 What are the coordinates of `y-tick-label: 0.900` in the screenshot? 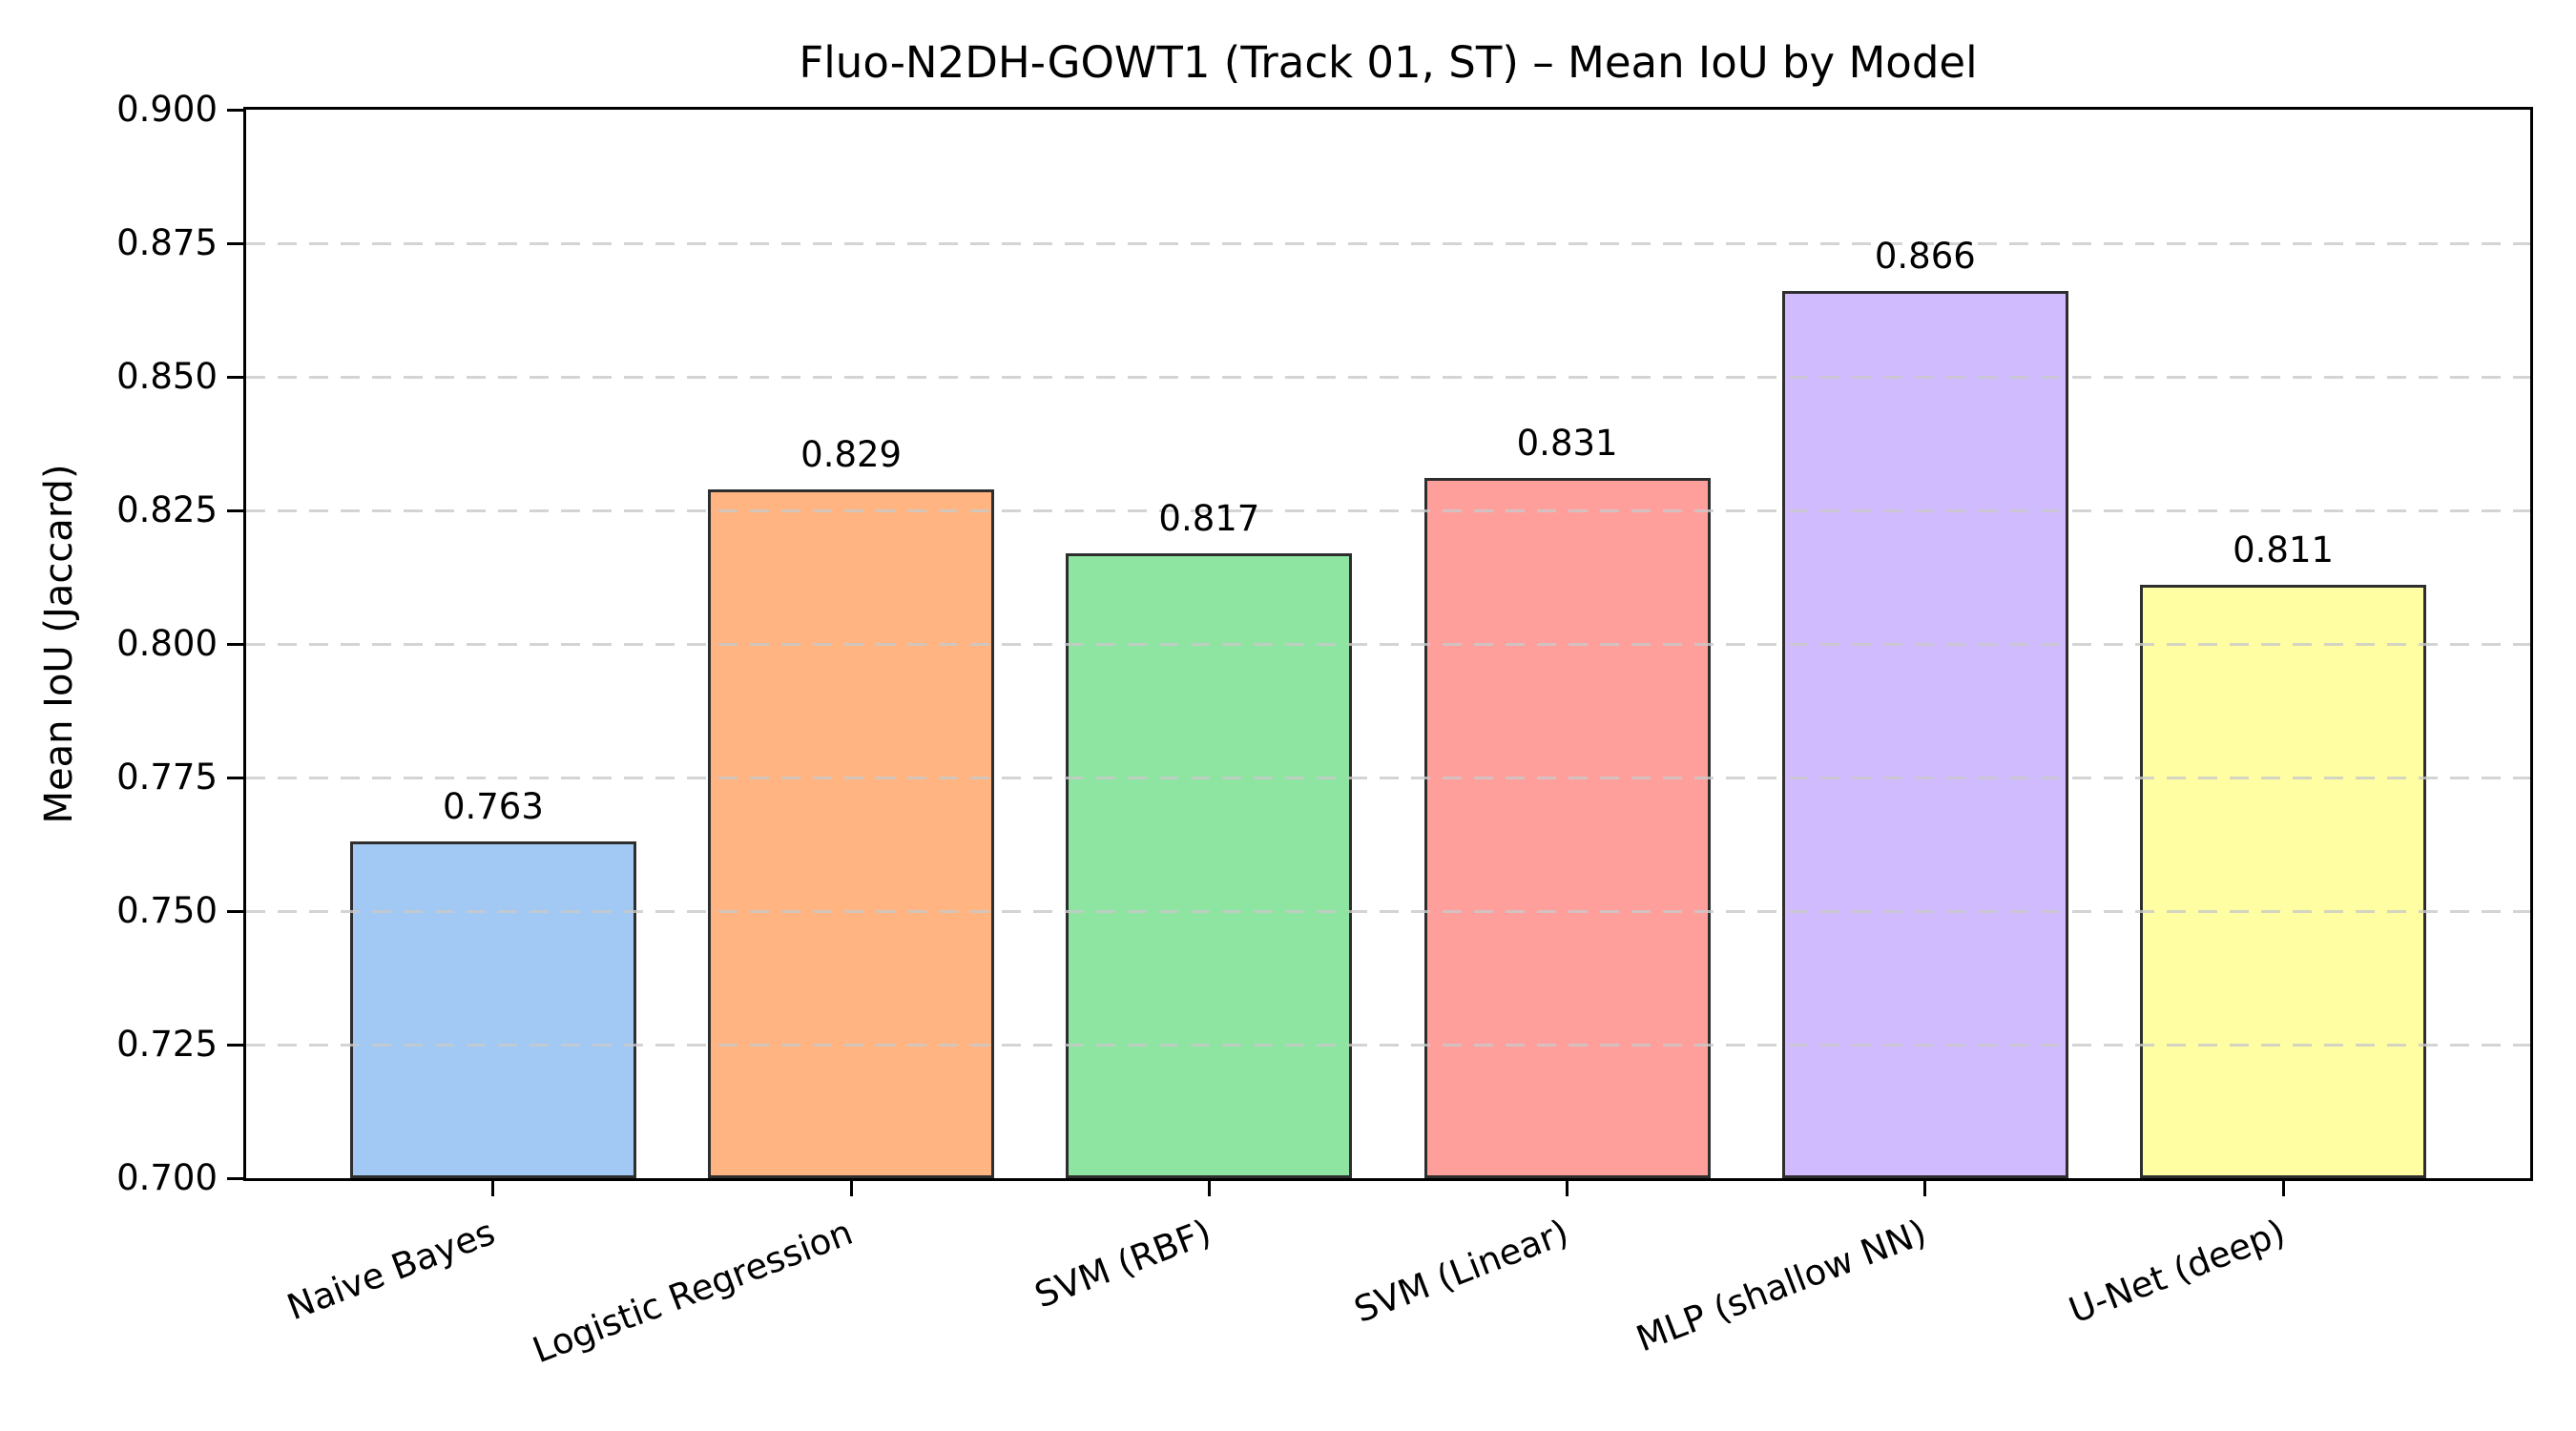 It's located at (167, 109).